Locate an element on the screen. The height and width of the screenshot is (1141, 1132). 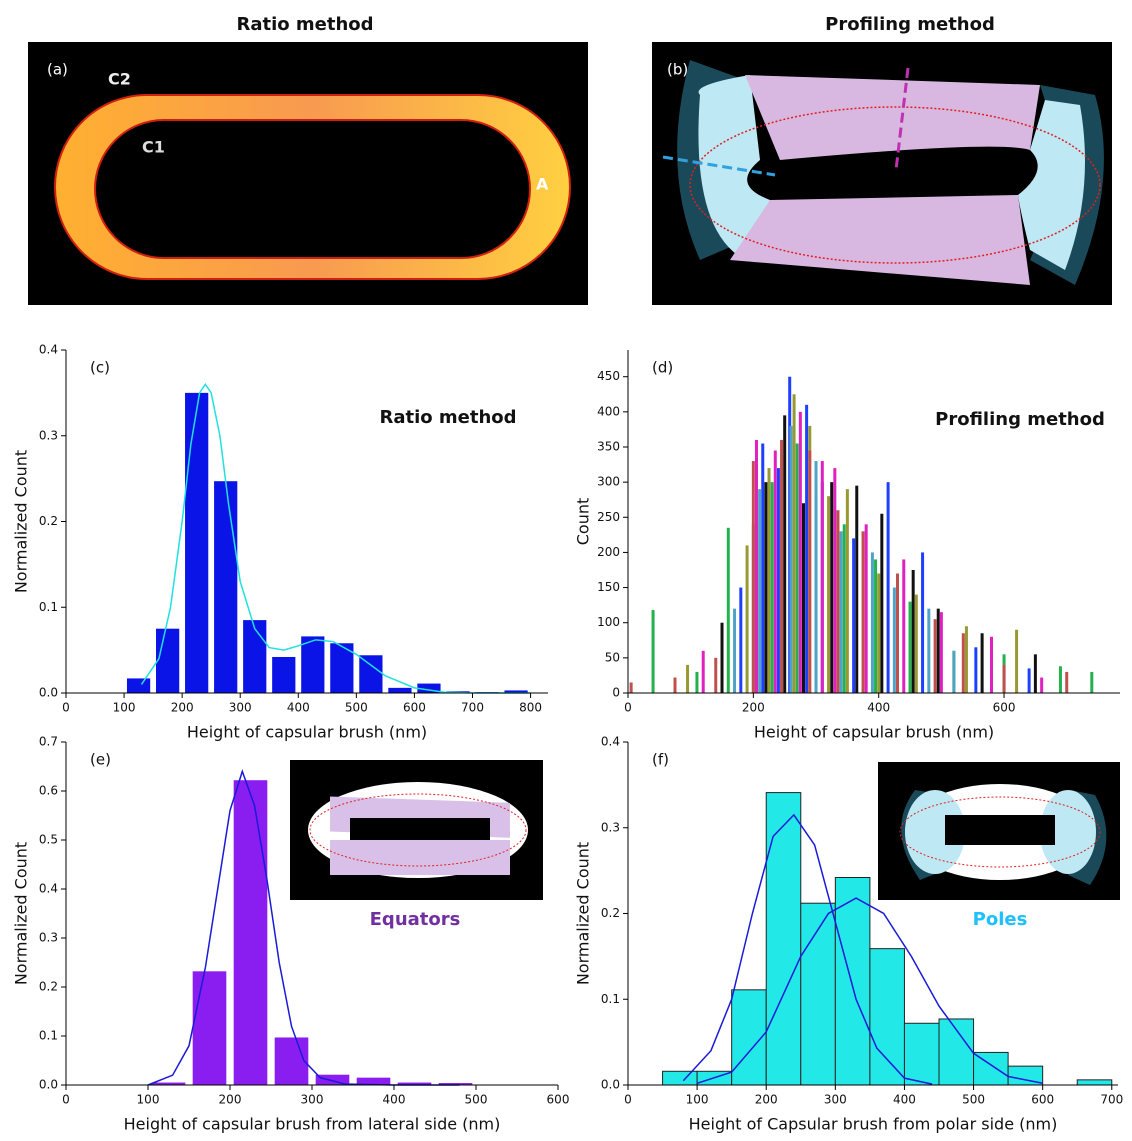
y-tick-label: 150 is located at coordinates (608, 587).